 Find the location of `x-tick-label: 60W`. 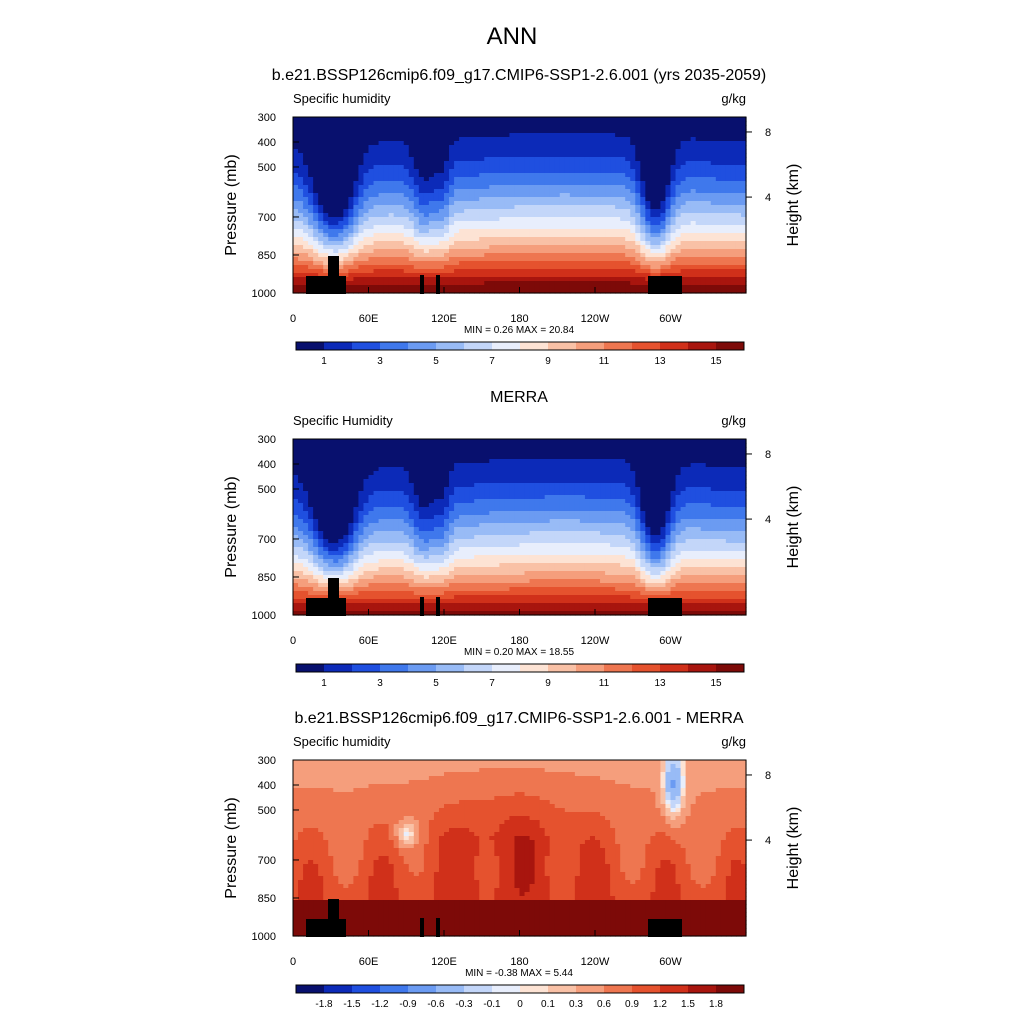

x-tick-label: 60W is located at coordinates (670, 641).